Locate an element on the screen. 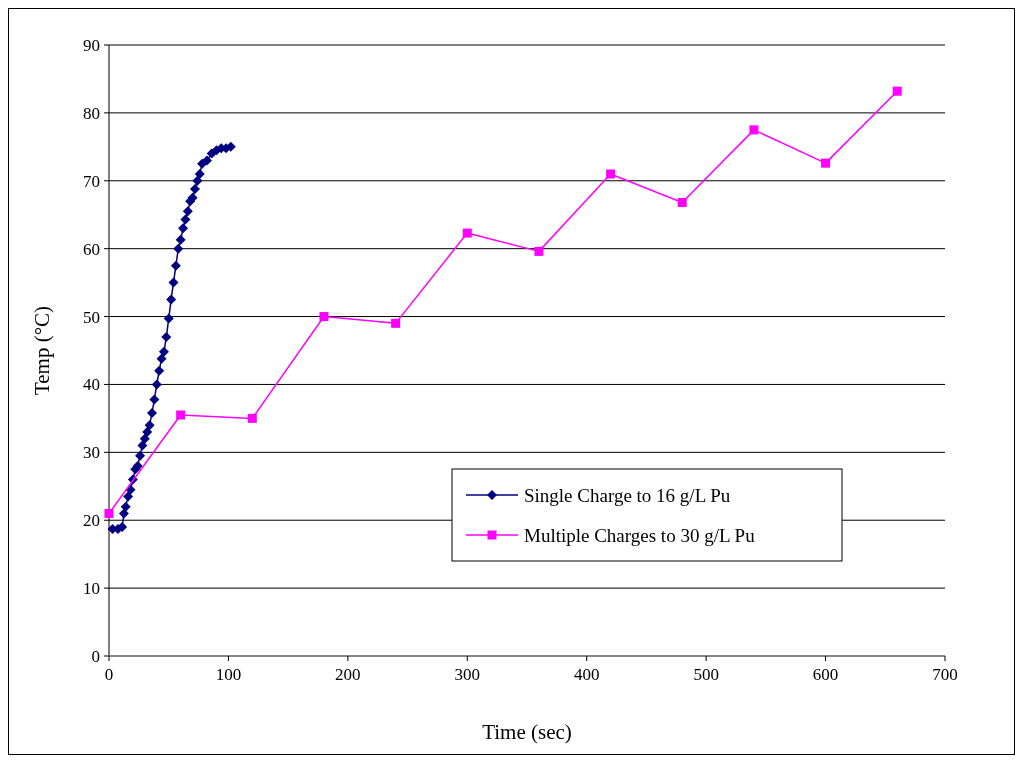 The width and height of the screenshot is (1023, 763). y-tick-label: 70 is located at coordinates (91, 181).